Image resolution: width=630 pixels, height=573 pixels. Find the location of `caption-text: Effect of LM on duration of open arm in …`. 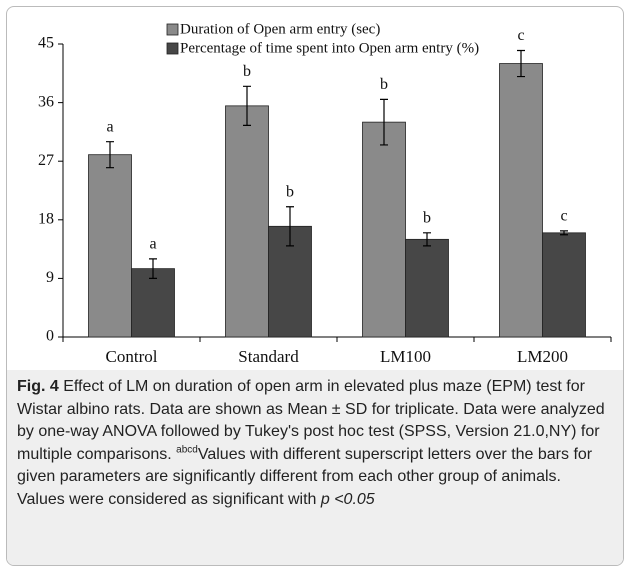

caption-text: Effect of LM on duration of open arm in … is located at coordinates (311, 420).